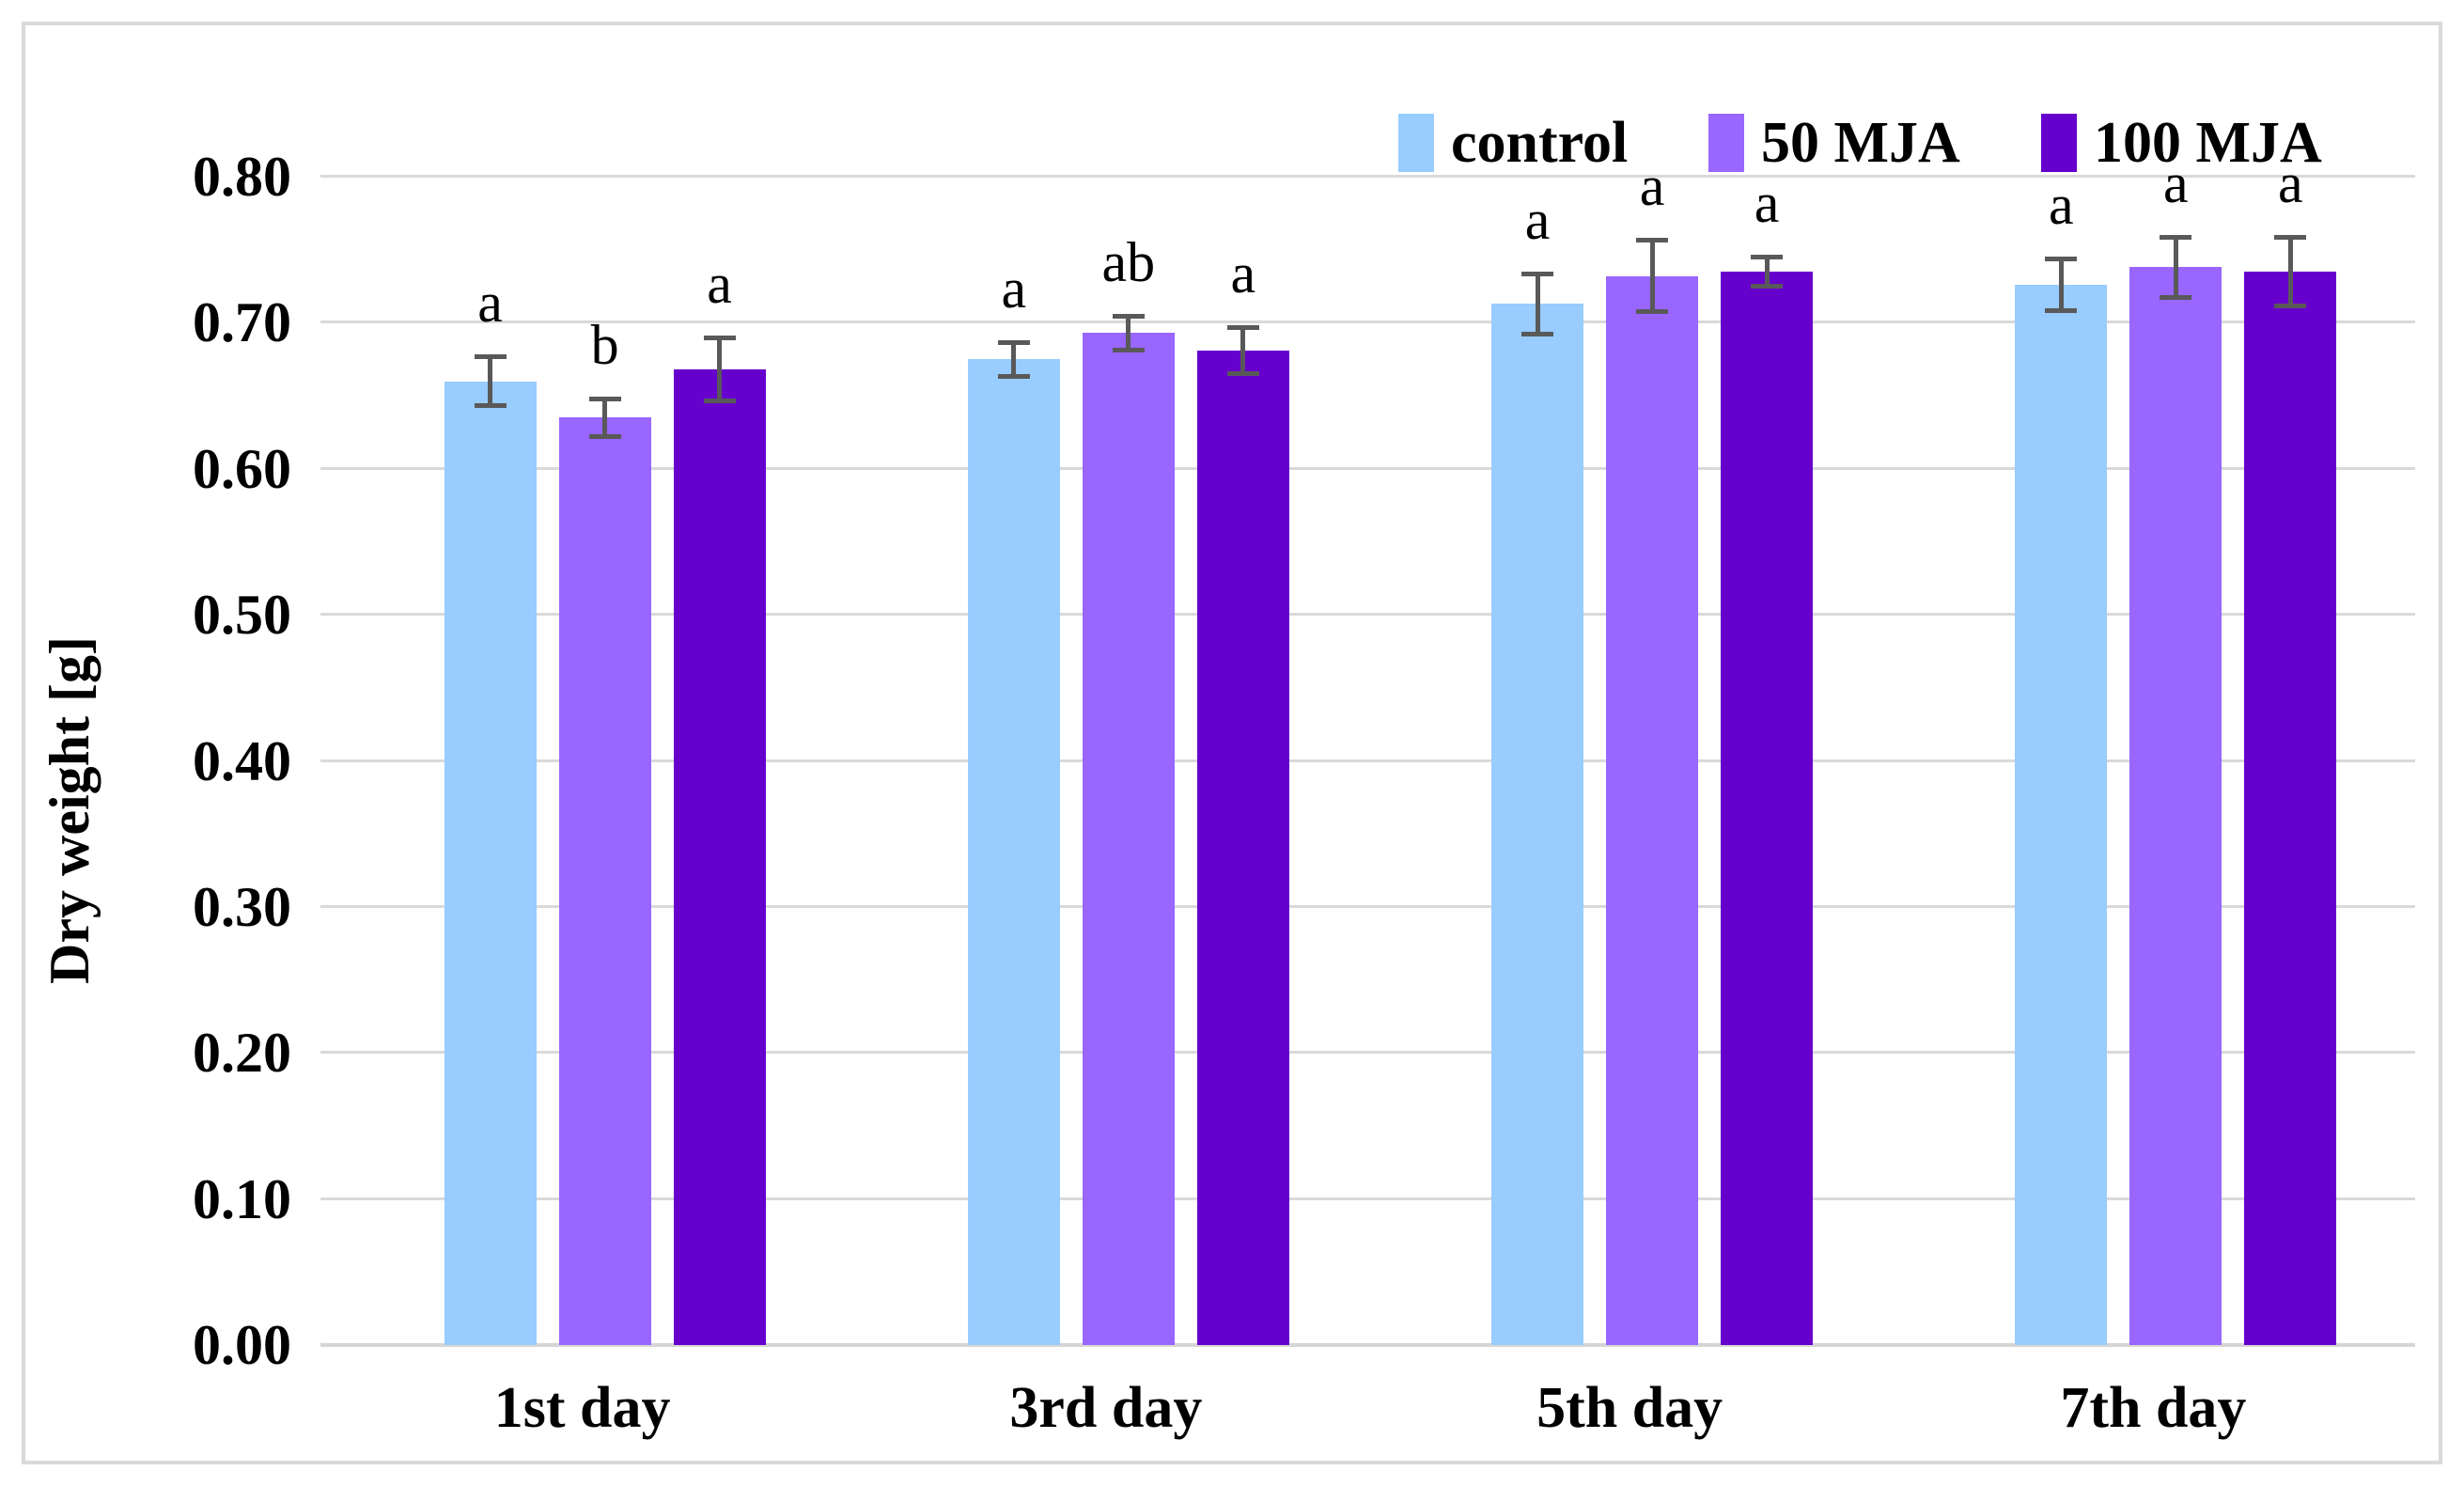 This screenshot has width=2464, height=1486. Describe the element at coordinates (1540, 142) in the screenshot. I see `legend-label: control` at that location.